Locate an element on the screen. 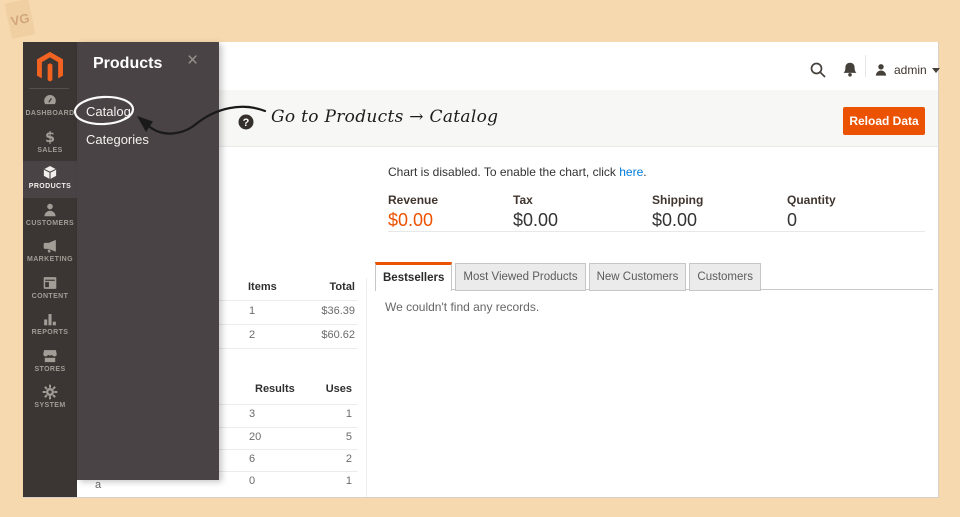  sales-dollar-icon: $ is located at coordinates (50, 137).